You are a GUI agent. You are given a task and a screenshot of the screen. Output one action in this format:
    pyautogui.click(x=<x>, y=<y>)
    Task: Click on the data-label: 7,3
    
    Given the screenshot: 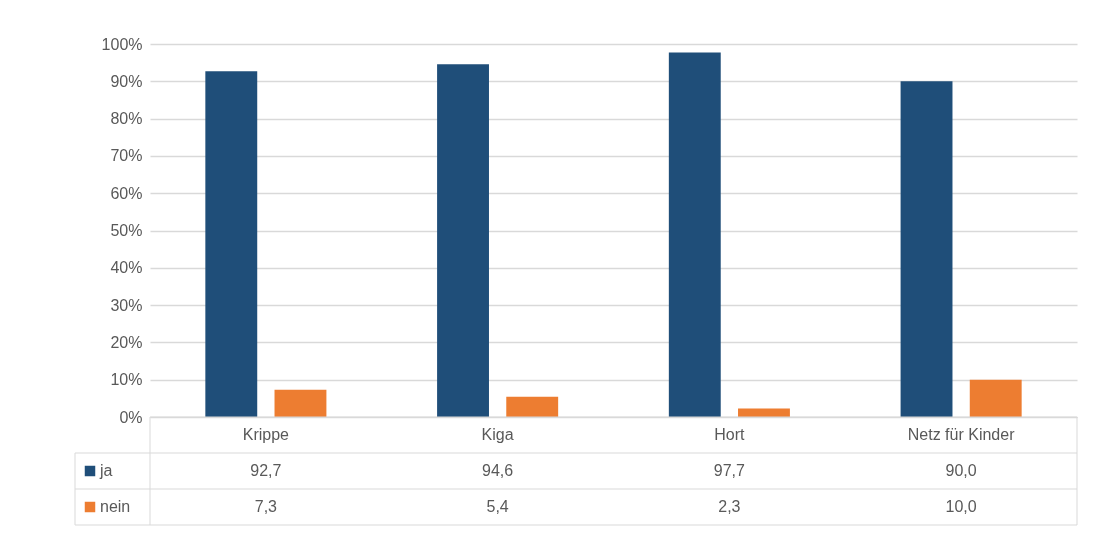 What is the action you would take?
    pyautogui.click(x=266, y=506)
    